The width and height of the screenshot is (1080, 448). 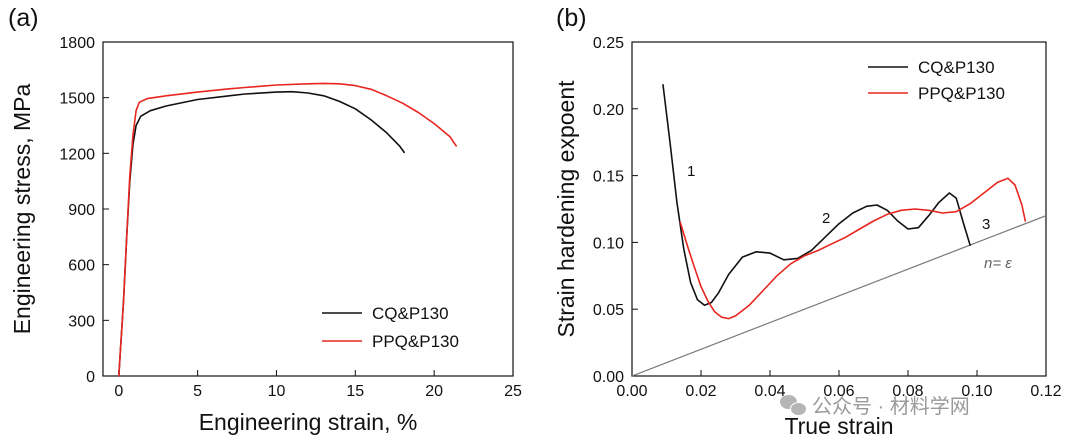 I want to click on panel-a-xtick-label-1: 5, so click(x=197, y=391).